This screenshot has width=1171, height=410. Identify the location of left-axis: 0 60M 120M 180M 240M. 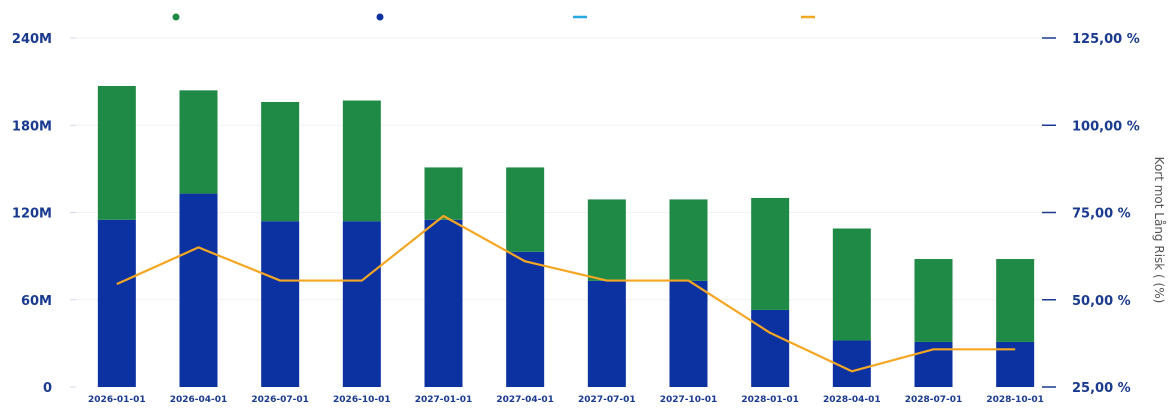
(44, 214).